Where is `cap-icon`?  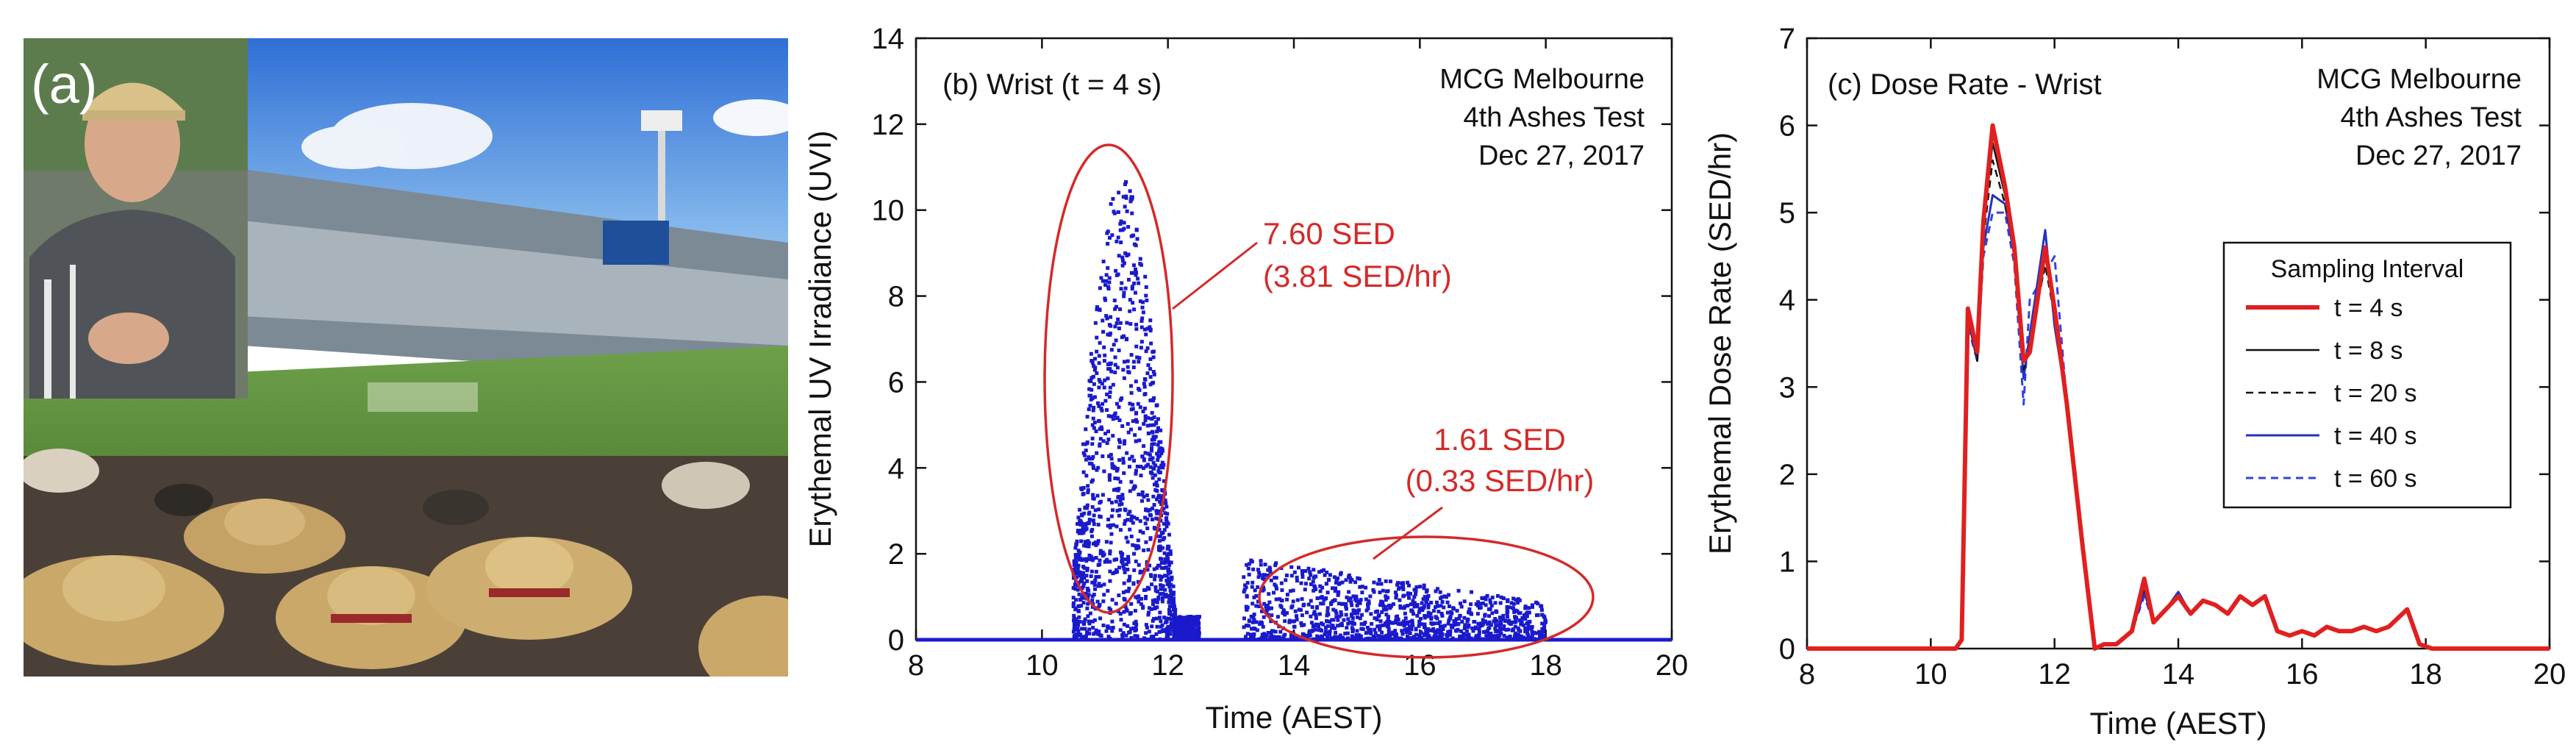
cap-icon is located at coordinates (133, 100).